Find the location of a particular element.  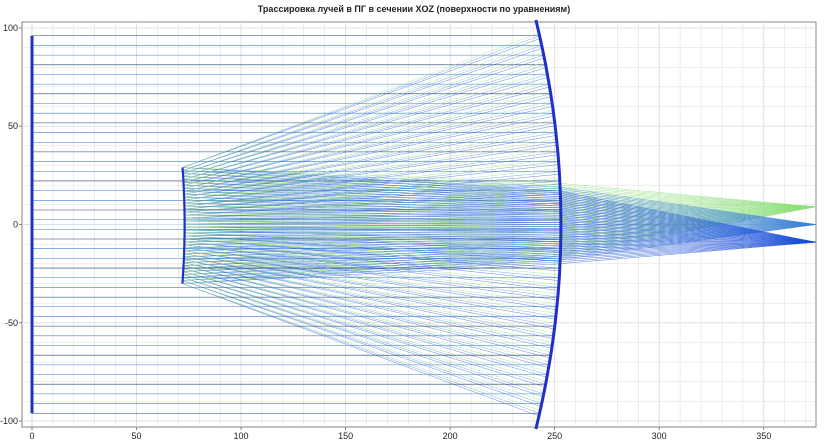

y-tick-label: 50 is located at coordinates (13, 126).